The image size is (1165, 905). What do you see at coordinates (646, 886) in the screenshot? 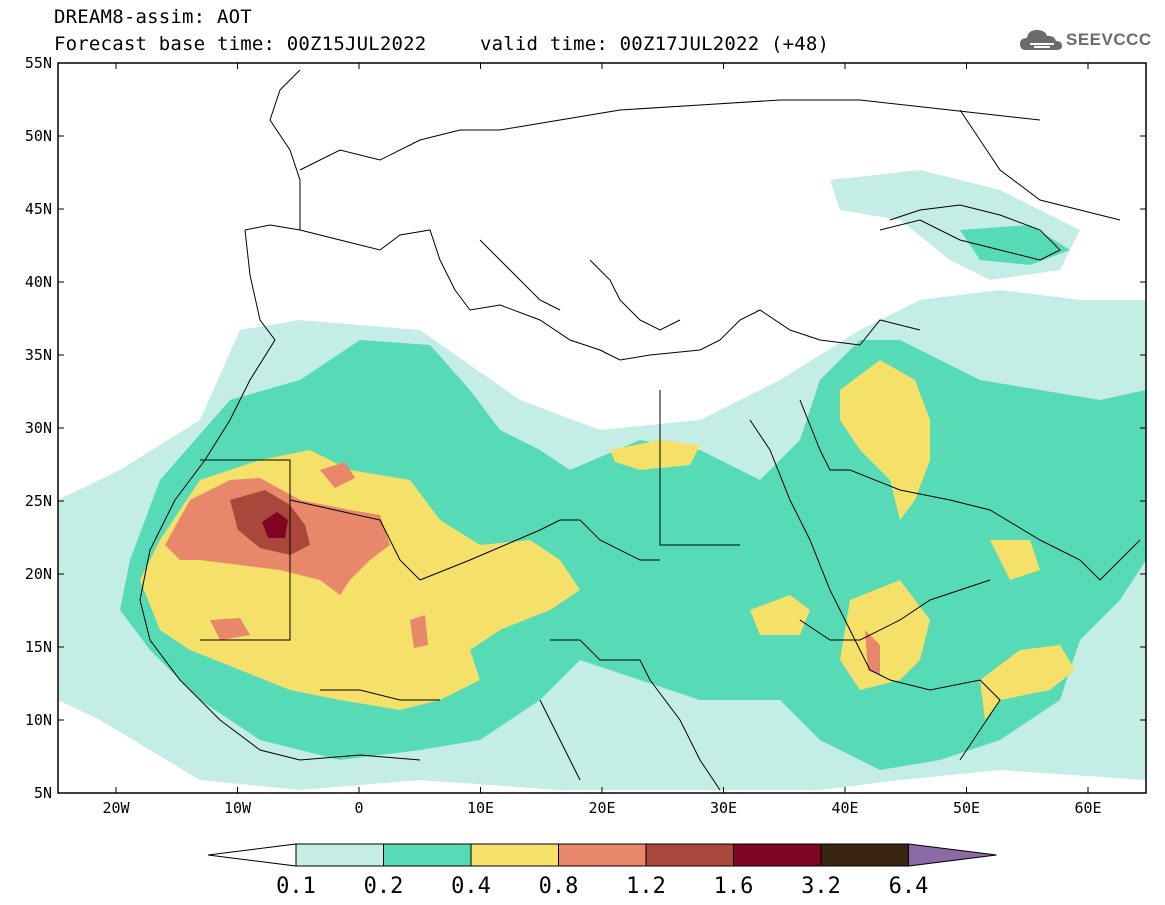
I see `colorbar-label: 1.2` at bounding box center [646, 886].